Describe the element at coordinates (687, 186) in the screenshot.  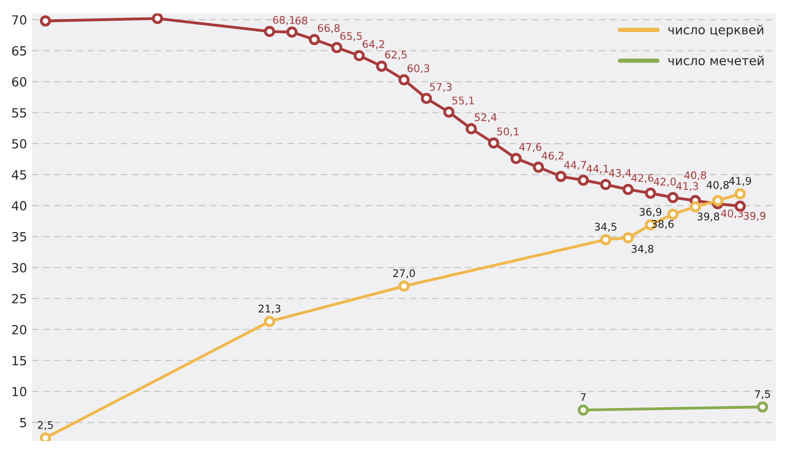
I see `data-label: 41,3` at that location.